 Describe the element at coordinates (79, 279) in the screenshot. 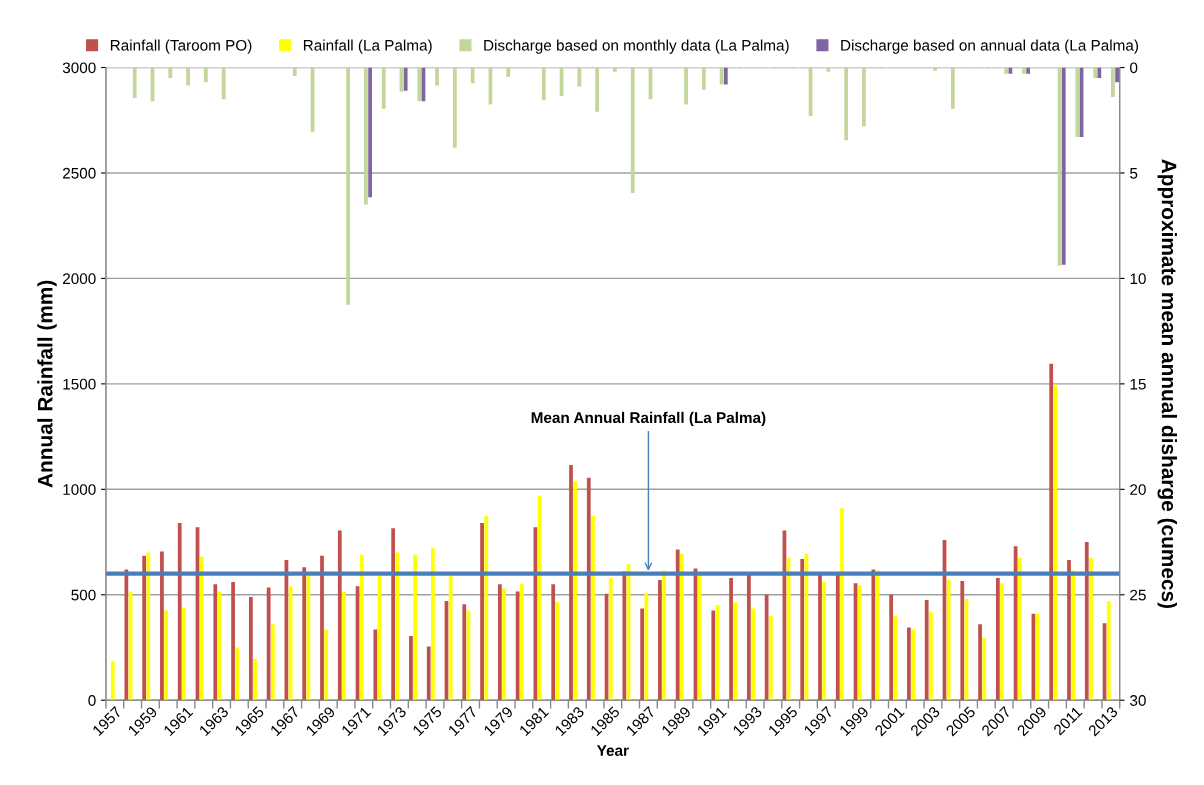

I see `y-tick-label: 2000` at that location.